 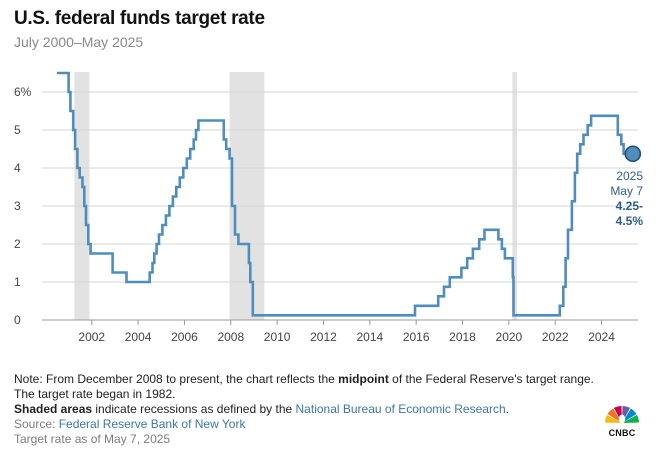 What do you see at coordinates (17, 168) in the screenshot?
I see `y-tick-label-4: 4` at bounding box center [17, 168].